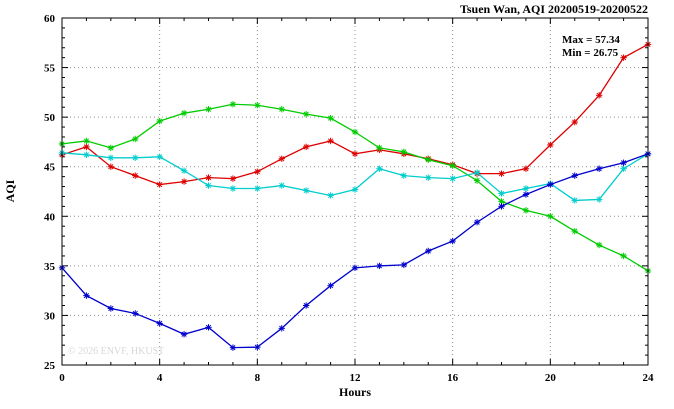 This screenshot has width=674, height=409. I want to click on y-tick-label: 50, so click(50, 118).